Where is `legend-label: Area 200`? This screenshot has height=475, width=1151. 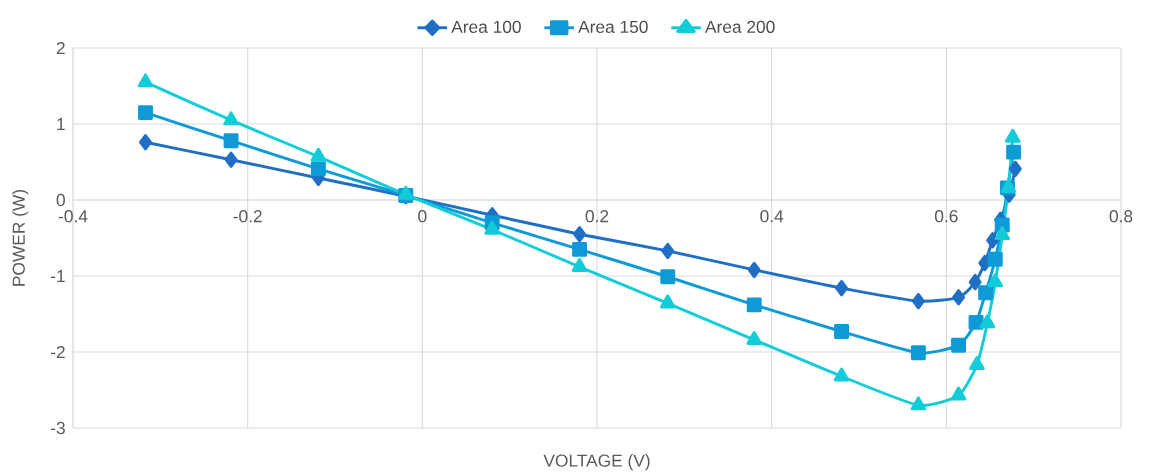 legend-label: Area 200 is located at coordinates (740, 27).